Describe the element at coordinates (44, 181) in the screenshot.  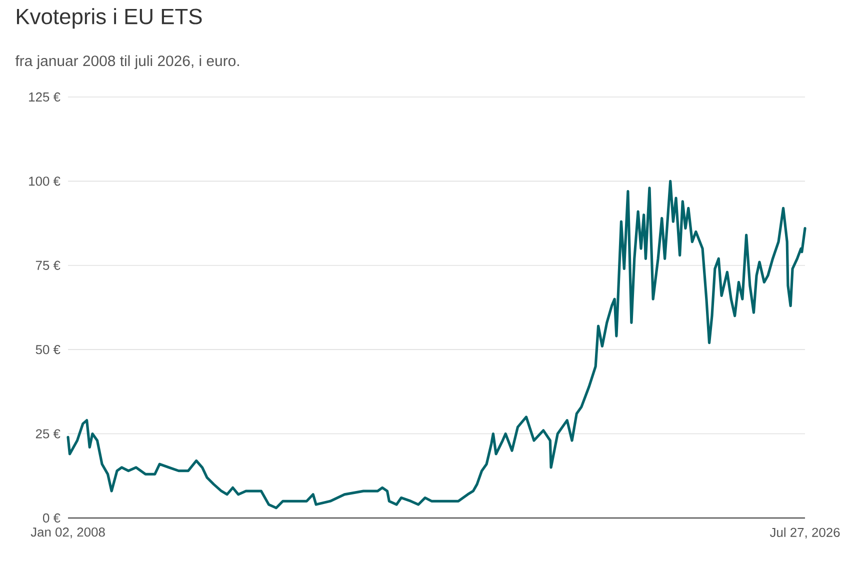
I see `y-tick-label: 100 €` at that location.